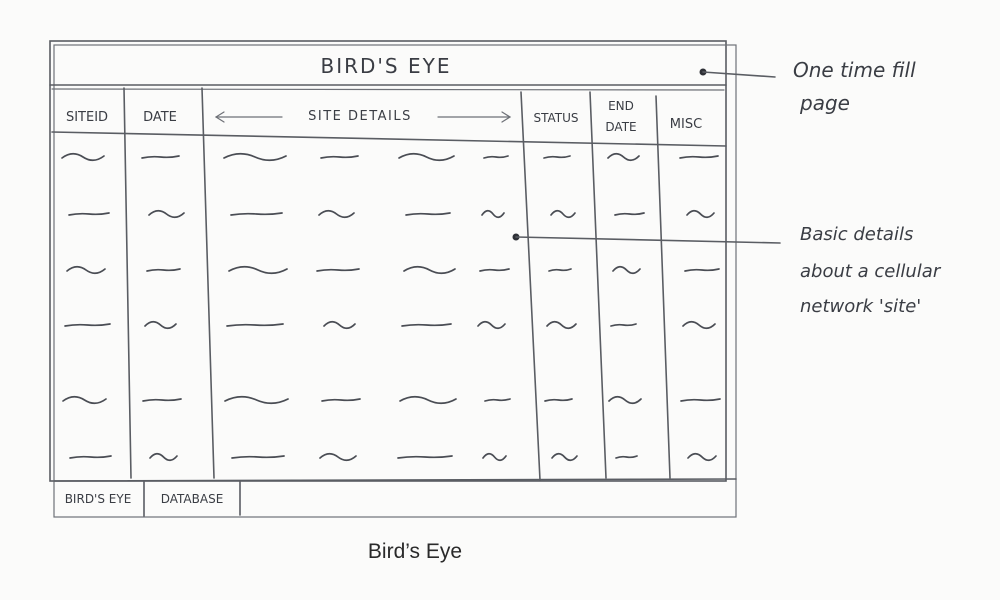 This screenshot has height=600, width=1000. Describe the element at coordinates (555, 118) in the screenshot. I see `col-header-status: STATUS` at that location.